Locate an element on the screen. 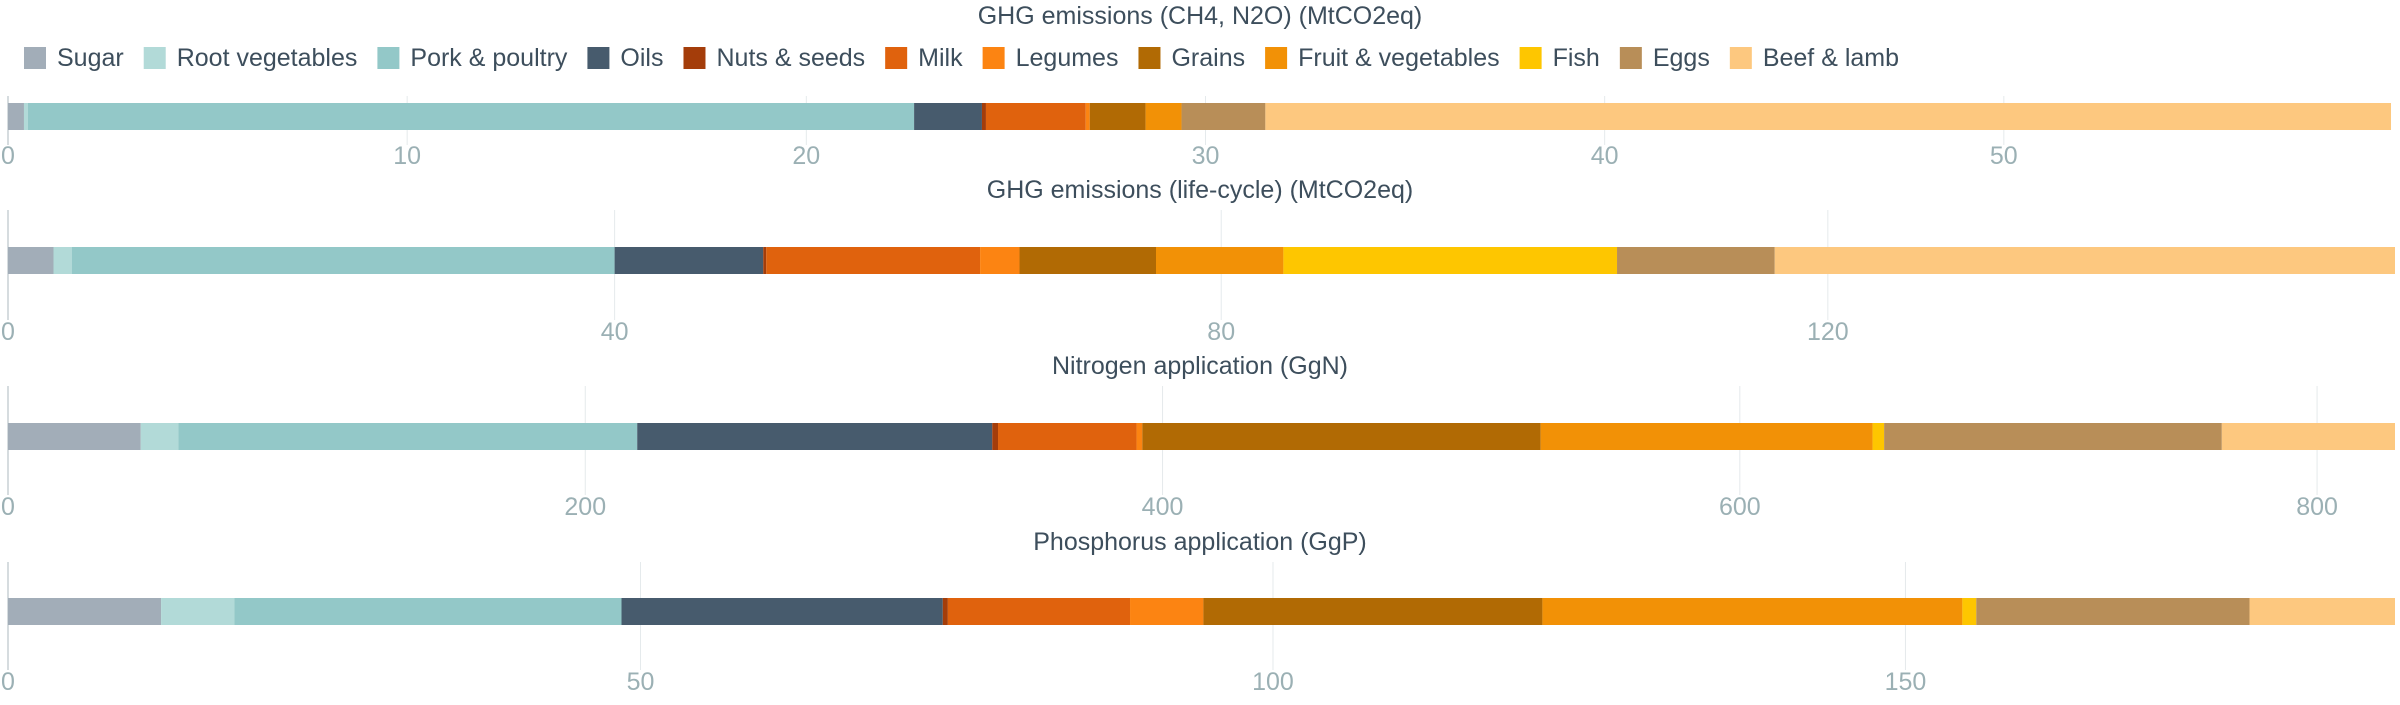 Image resolution: width=2400 pixels, height=705 pixels. legend-item-nuts-and-seeds: Nuts & seeds is located at coordinates (774, 58).